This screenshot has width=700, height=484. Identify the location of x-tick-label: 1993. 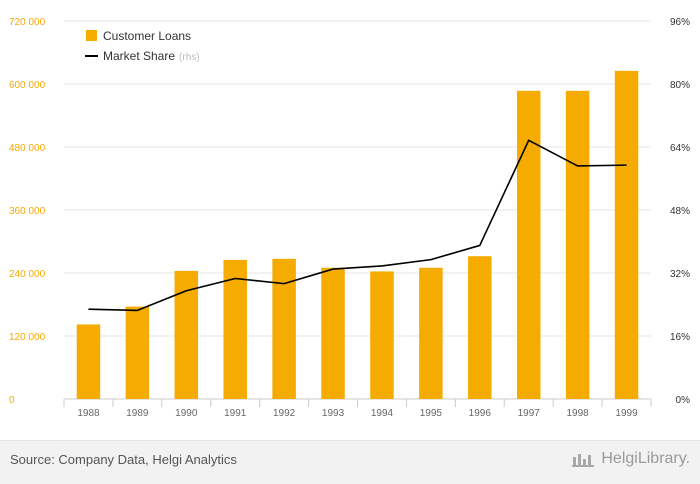
(333, 413).